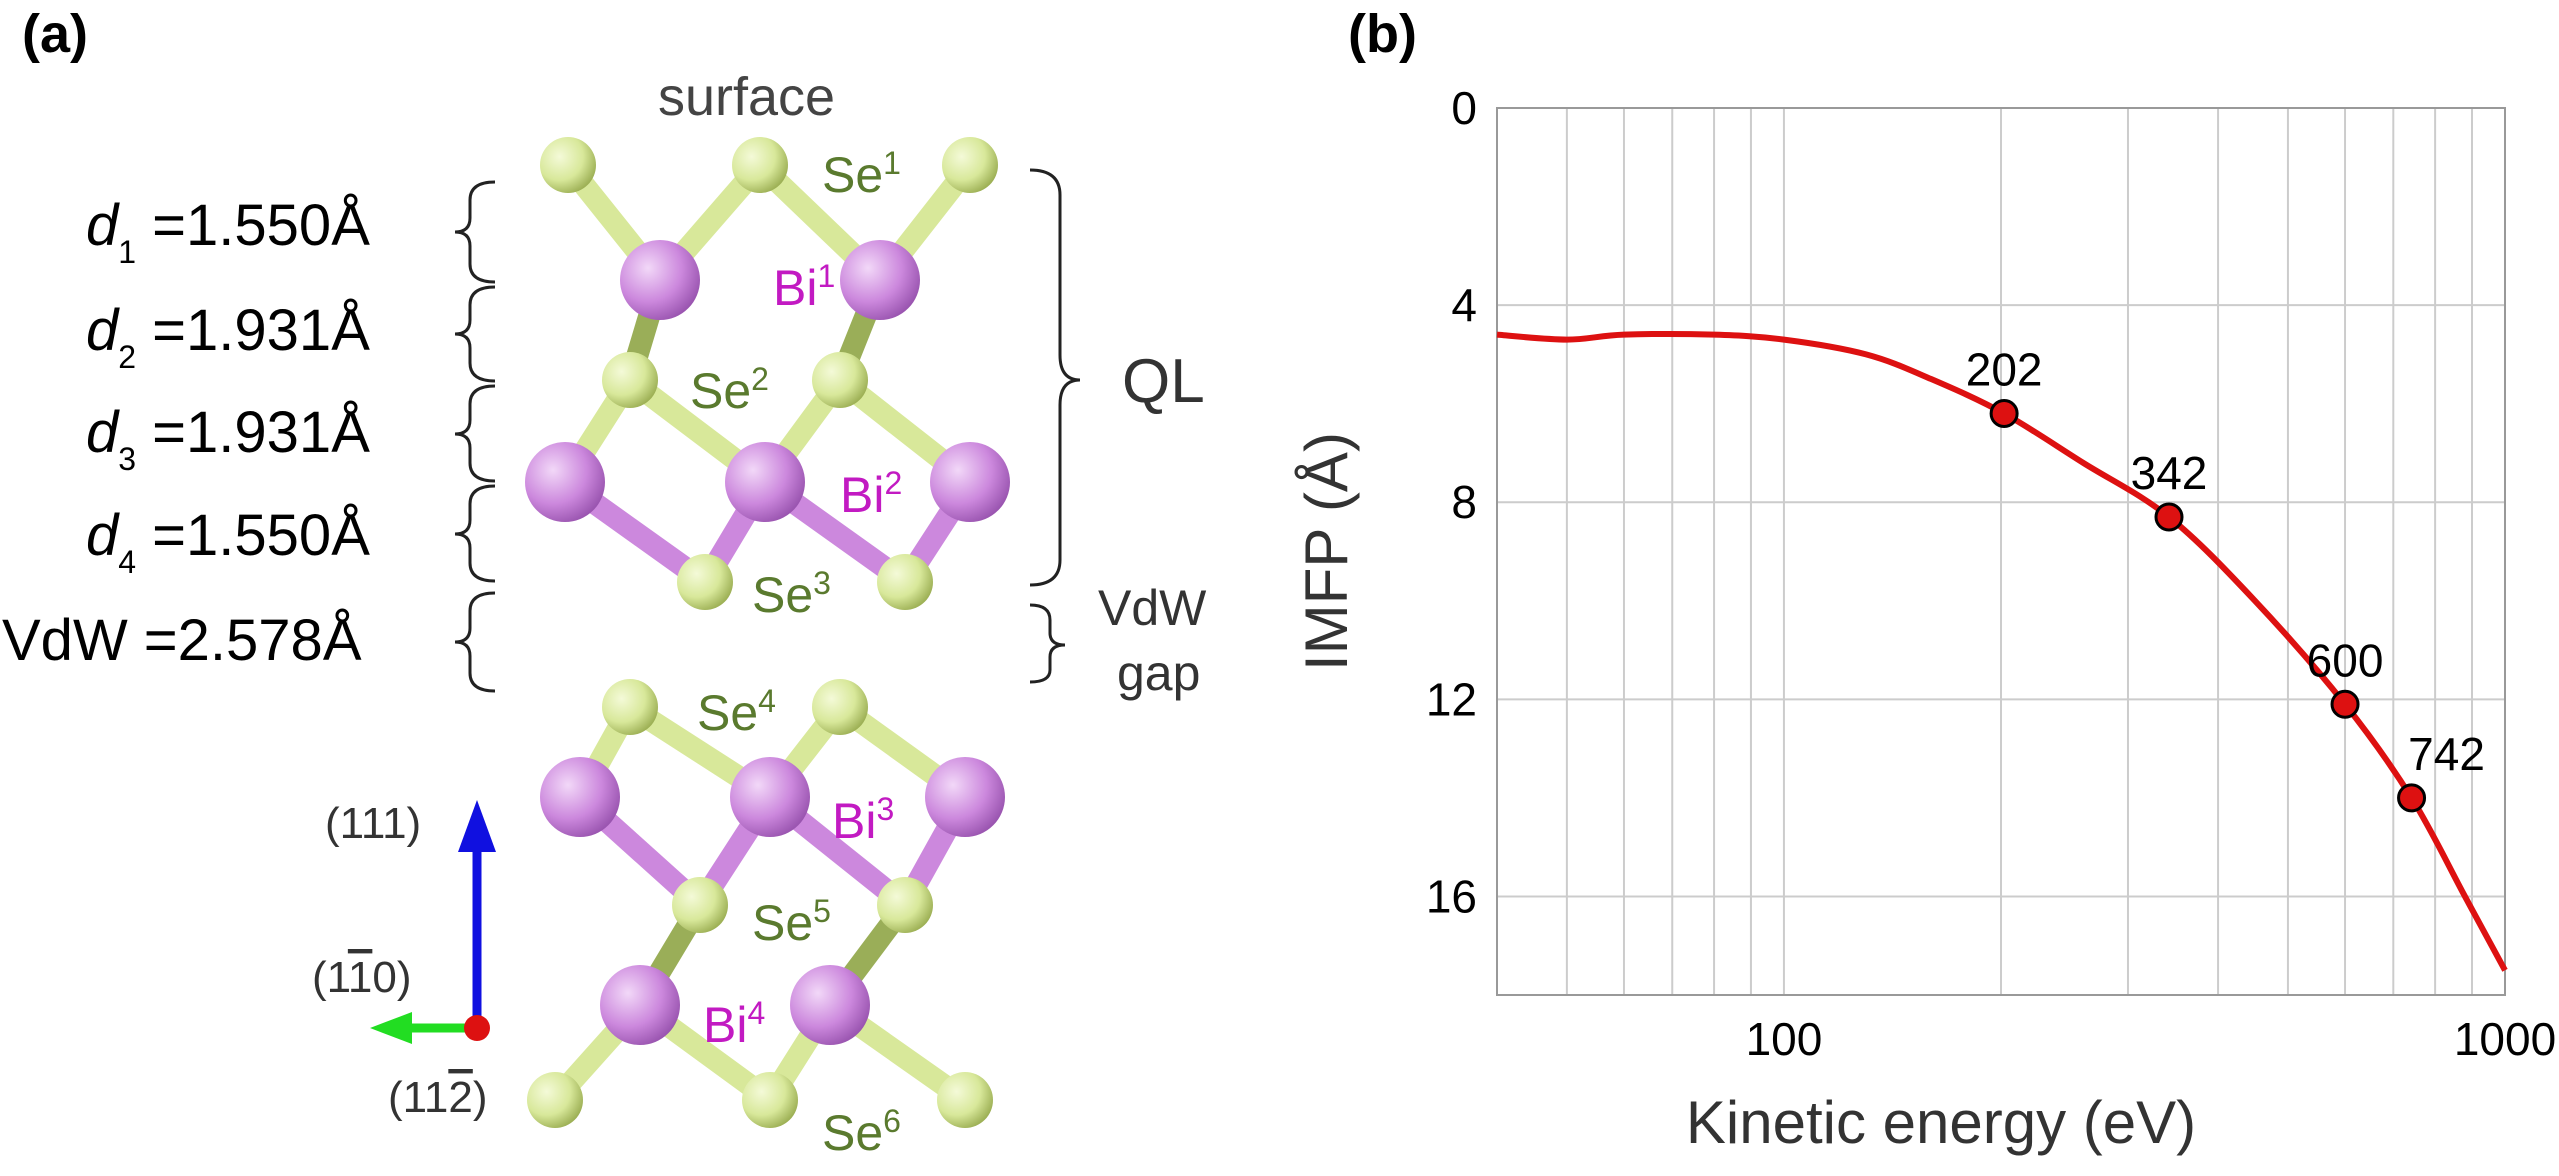 This screenshot has height=1176, width=2559. I want to click on panel-b-label: (b), so click(1382, 34).